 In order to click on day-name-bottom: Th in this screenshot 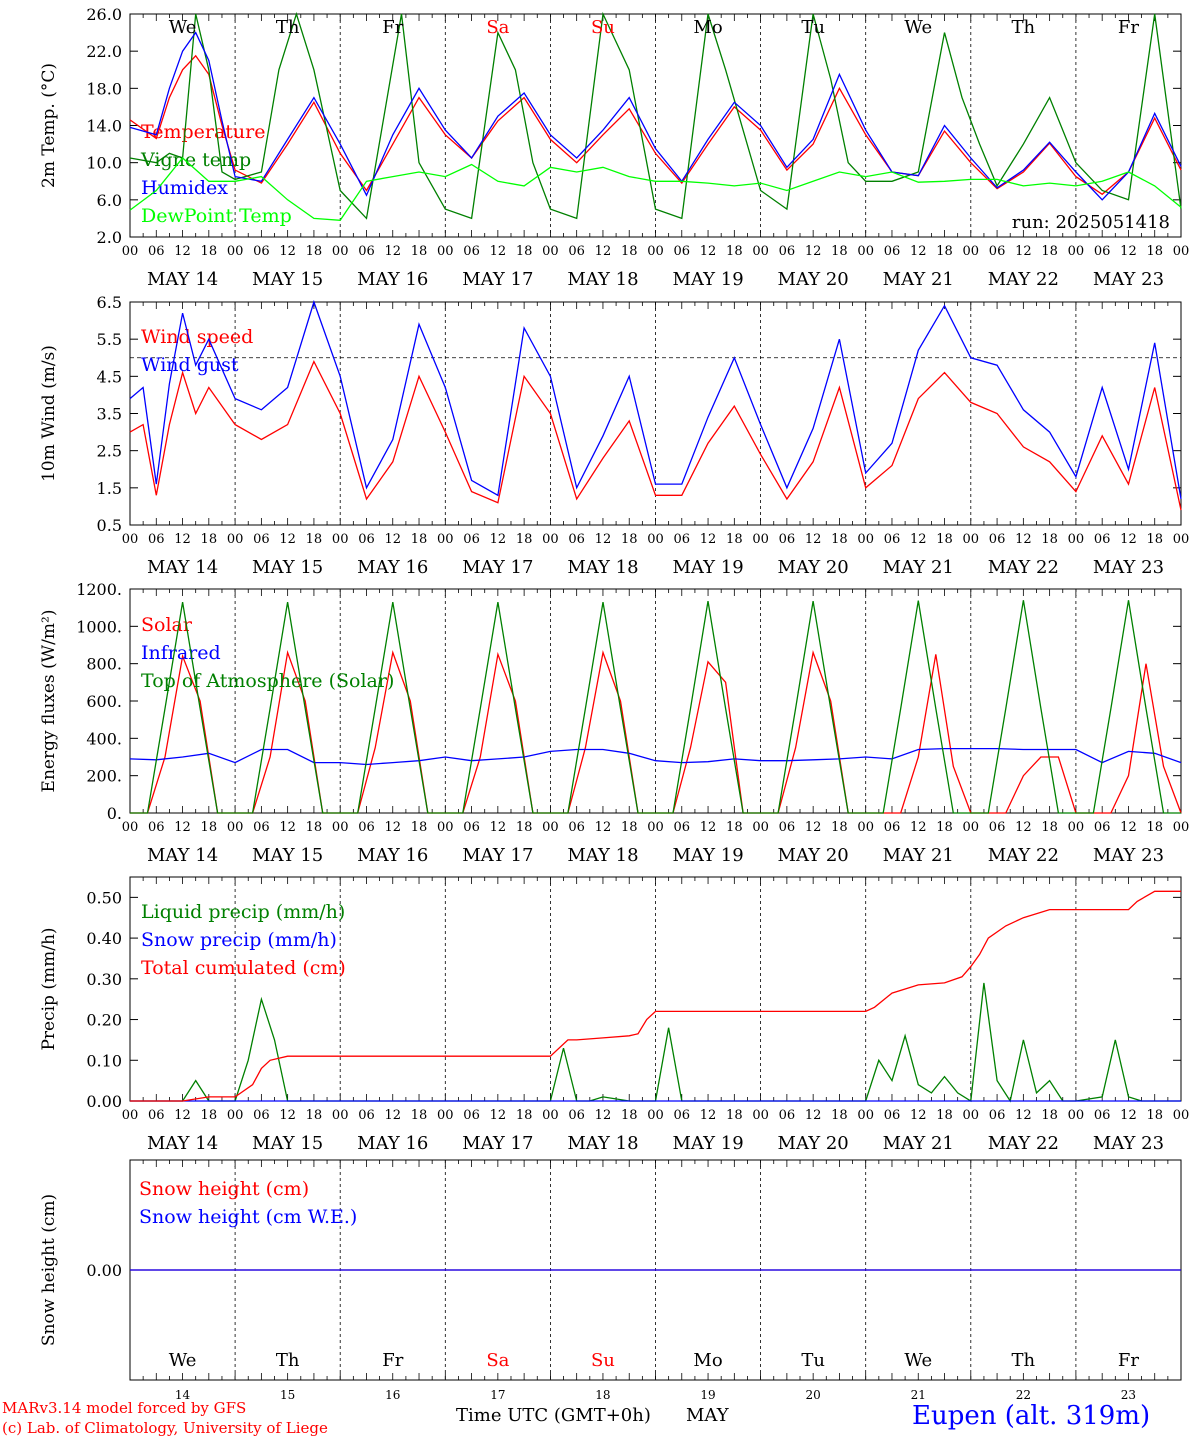, I will do `click(288, 1360)`.